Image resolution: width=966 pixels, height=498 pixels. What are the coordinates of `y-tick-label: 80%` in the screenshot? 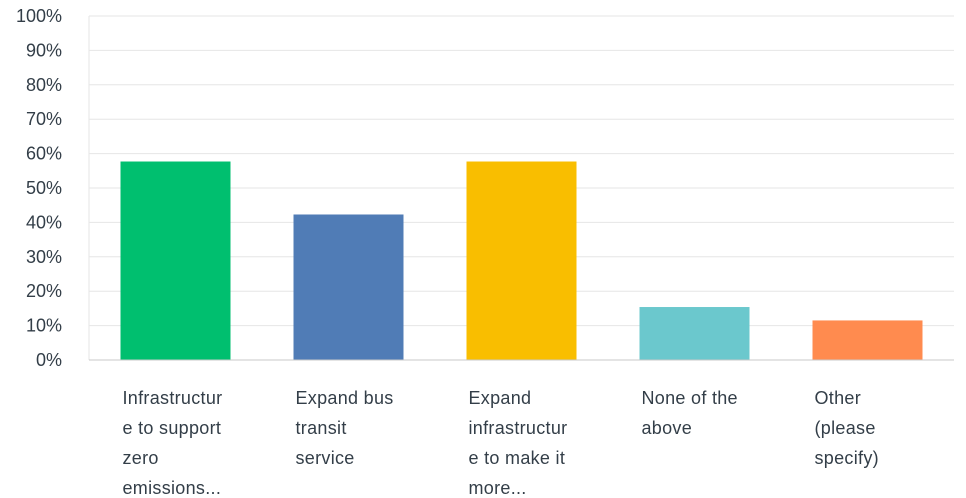 It's located at (44, 85).